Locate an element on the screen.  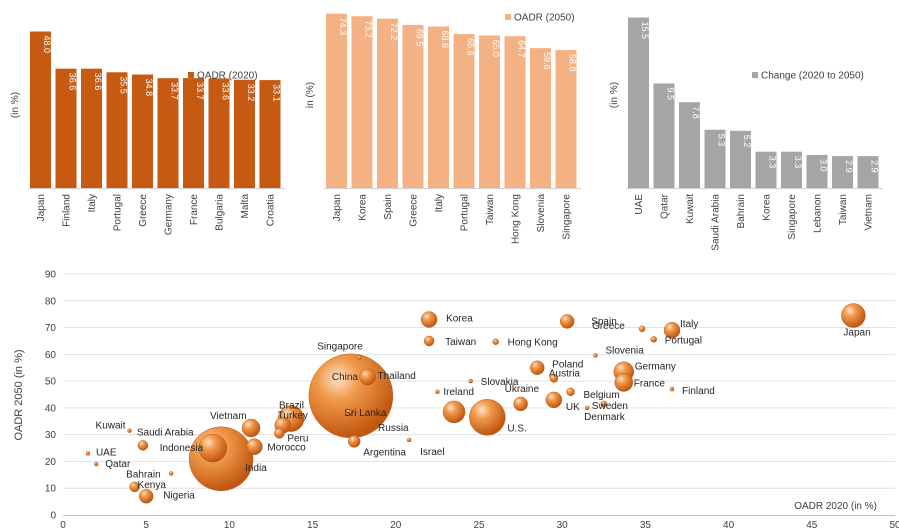
bubble-label: Turkey is located at coordinates (293, 415).